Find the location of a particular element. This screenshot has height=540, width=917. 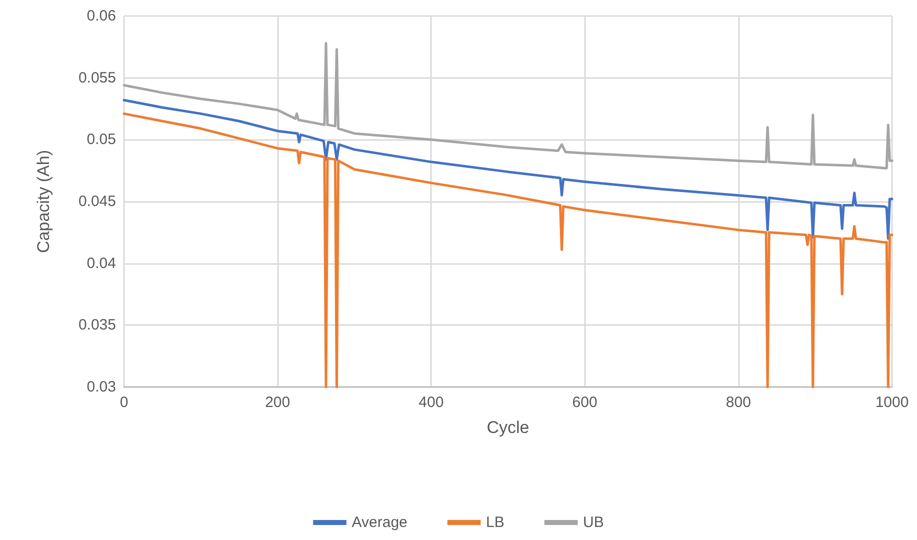

x-tick-label: 0 is located at coordinates (124, 402).